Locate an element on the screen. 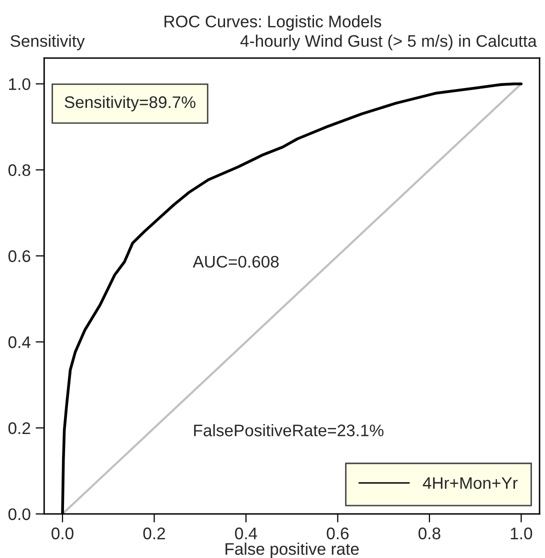 The width and height of the screenshot is (545, 558). x-tick-label: 0.2 is located at coordinates (154, 534).